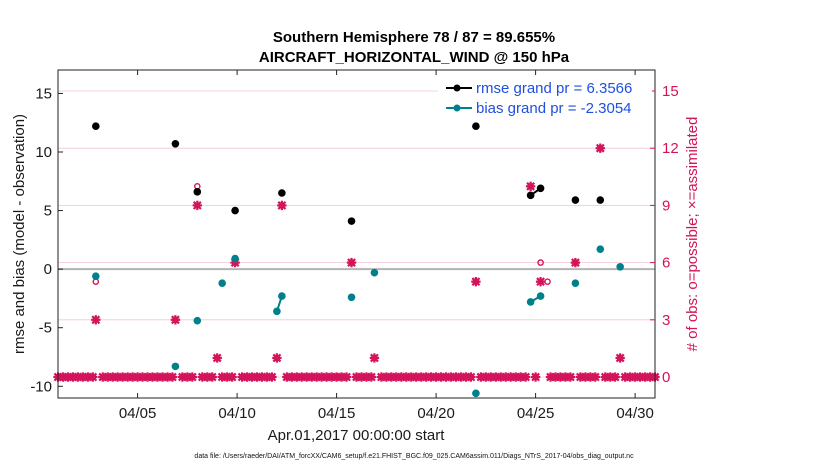 The height and width of the screenshot is (470, 830). Describe the element at coordinates (664, 234) in the screenshot. I see `y2-tick-layer: 0 3 6 9 12 15` at that location.